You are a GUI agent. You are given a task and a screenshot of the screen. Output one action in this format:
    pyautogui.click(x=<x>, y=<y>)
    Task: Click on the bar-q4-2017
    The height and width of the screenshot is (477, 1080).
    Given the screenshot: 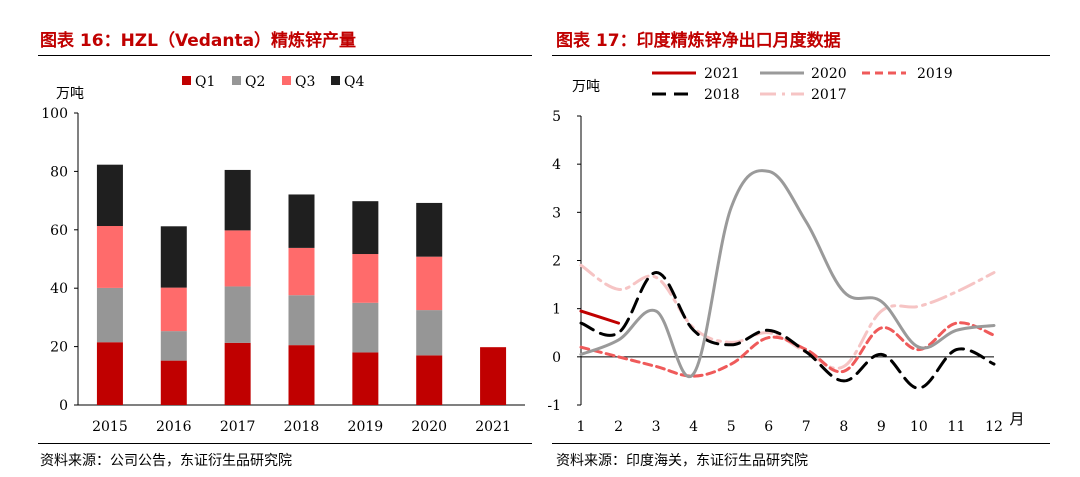 What is the action you would take?
    pyautogui.click(x=237, y=200)
    